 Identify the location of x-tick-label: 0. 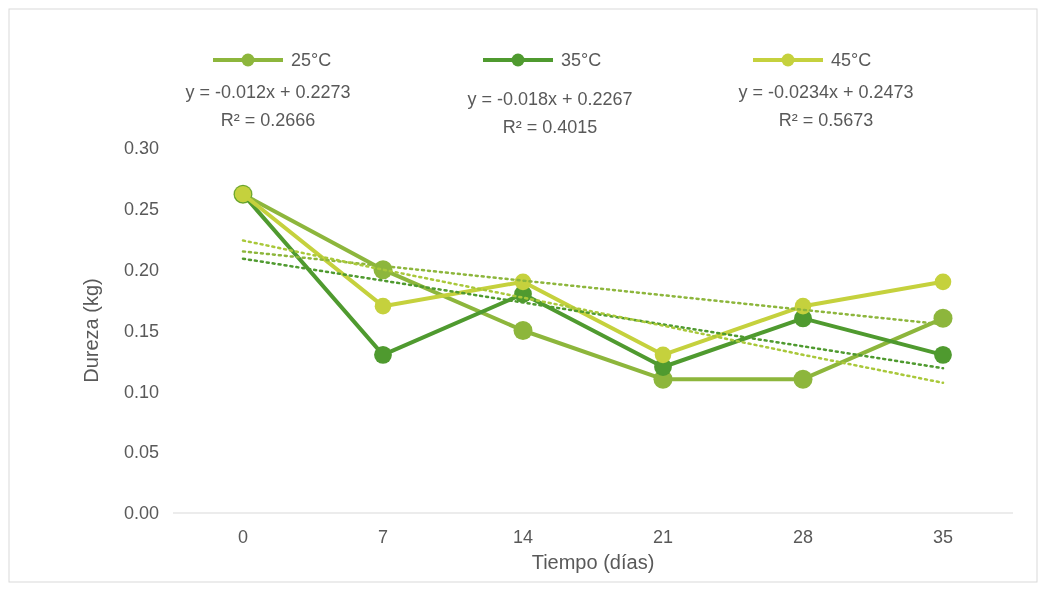
(243, 537).